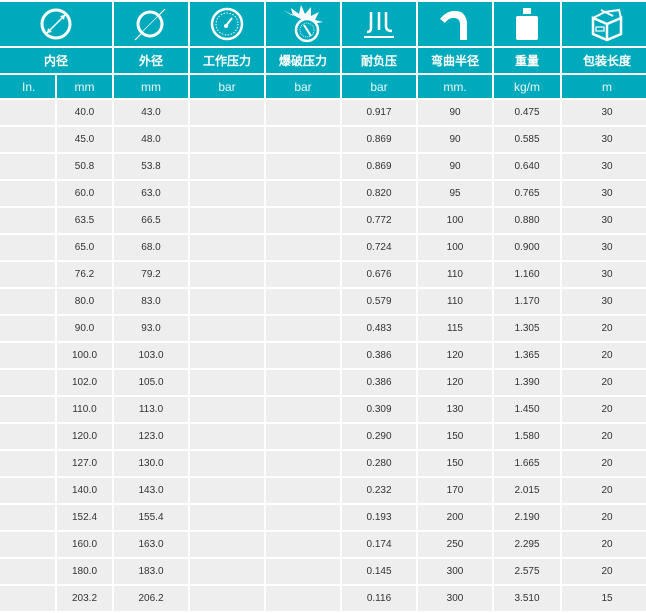 The image size is (646, 613). What do you see at coordinates (527, 167) in the screenshot?
I see `table-cell: 0.640` at bounding box center [527, 167].